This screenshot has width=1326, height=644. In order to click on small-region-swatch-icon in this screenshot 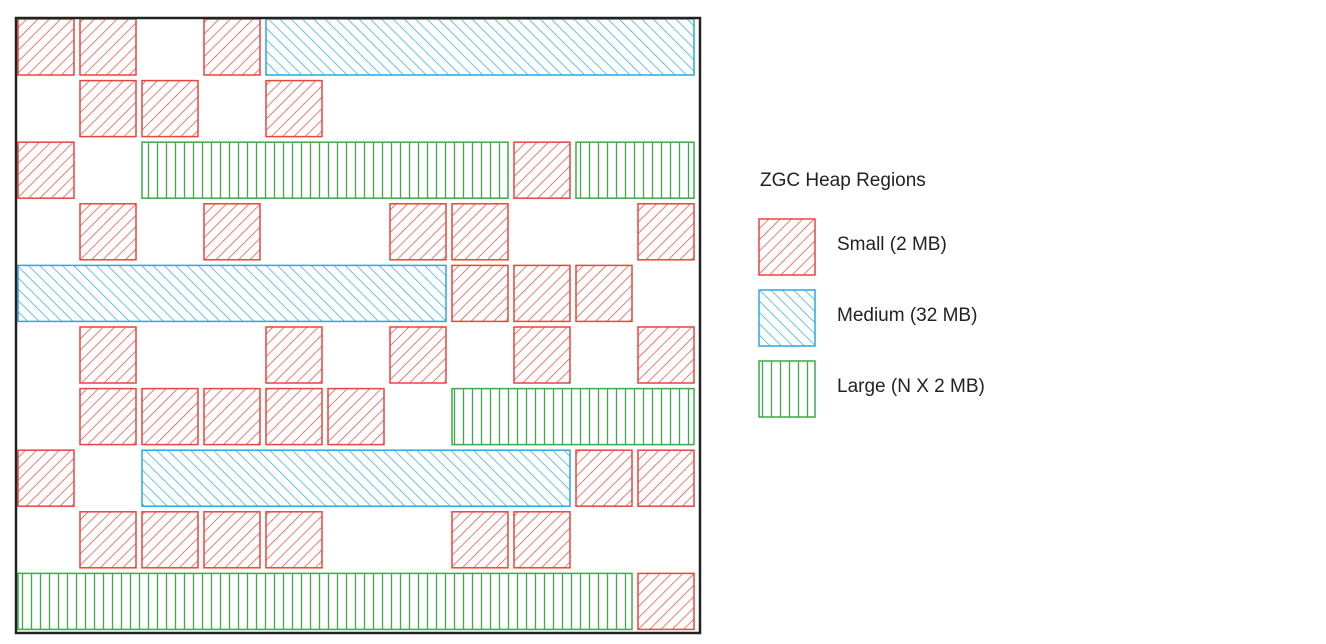, I will do `click(787, 247)`.